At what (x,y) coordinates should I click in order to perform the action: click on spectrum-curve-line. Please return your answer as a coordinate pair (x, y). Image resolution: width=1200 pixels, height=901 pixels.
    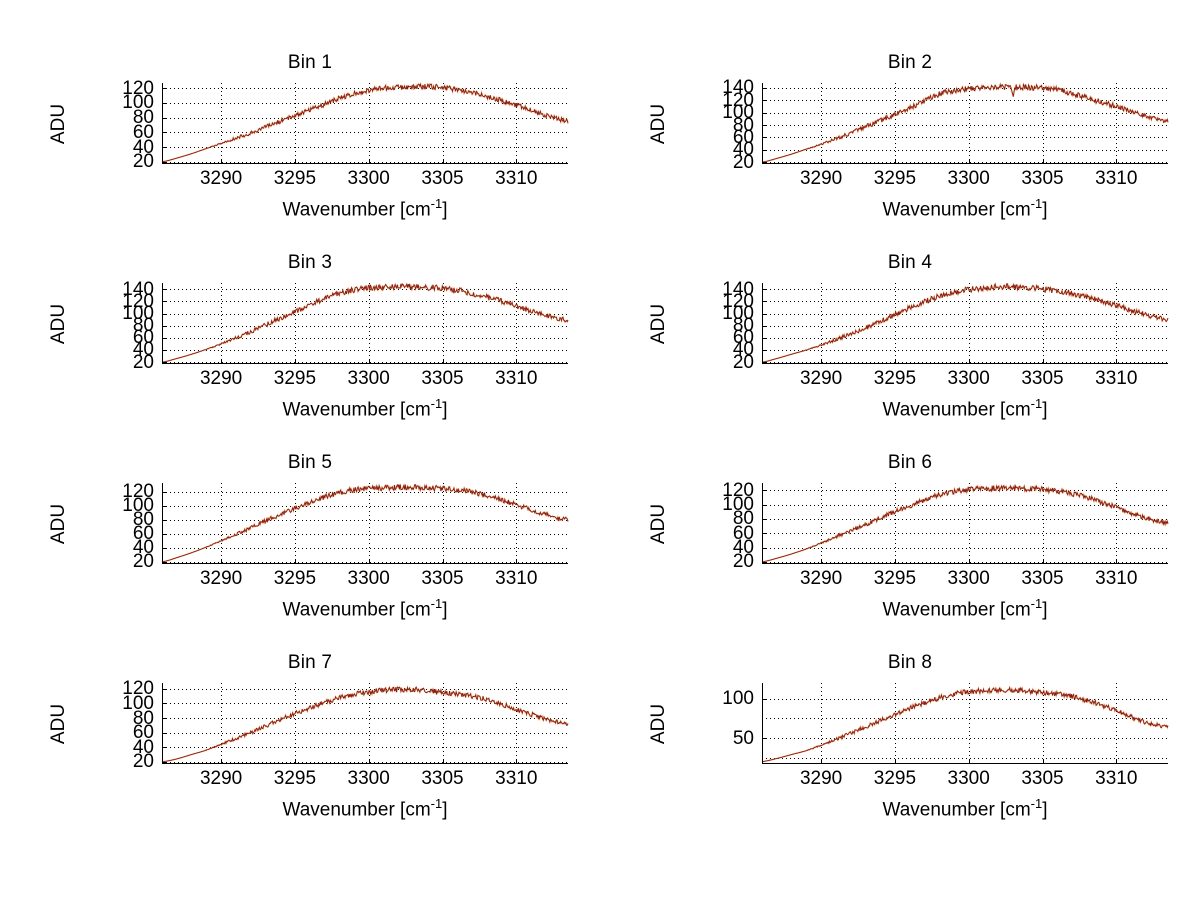
    Looking at the image, I should click on (365, 322).